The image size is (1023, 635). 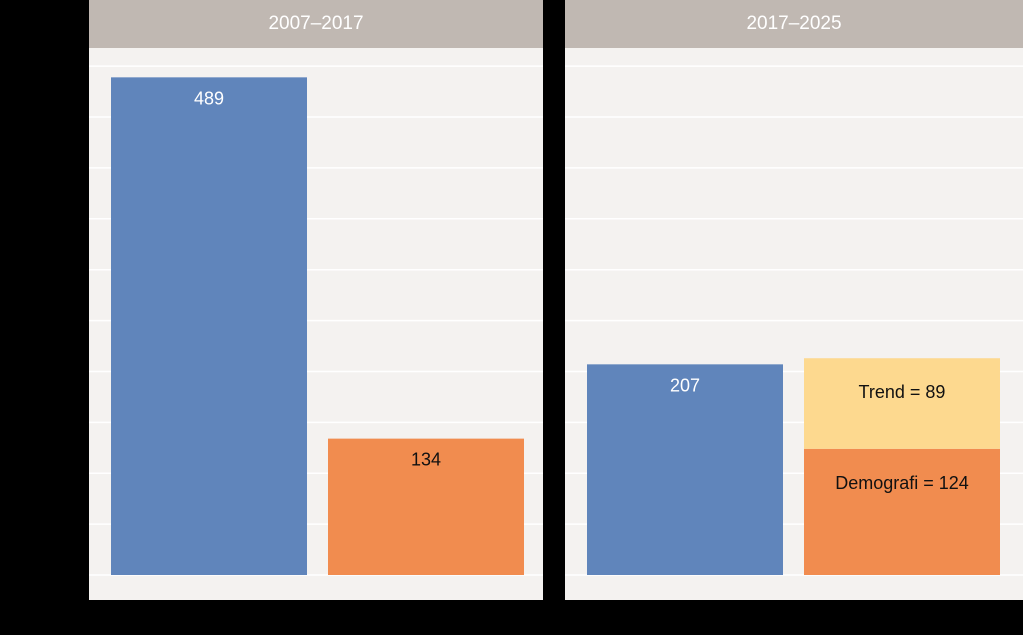 I want to click on panel-title: 2017–2025, so click(x=794, y=24).